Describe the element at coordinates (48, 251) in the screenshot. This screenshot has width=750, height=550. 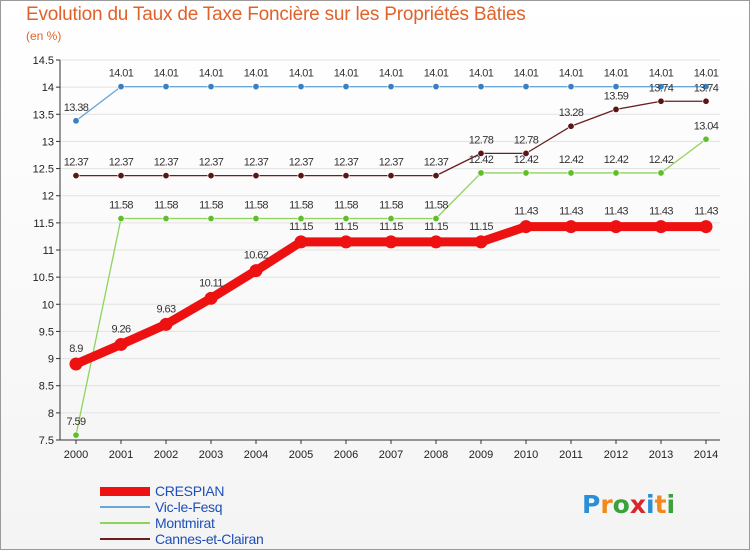
I see `y-tick-label: 11` at that location.